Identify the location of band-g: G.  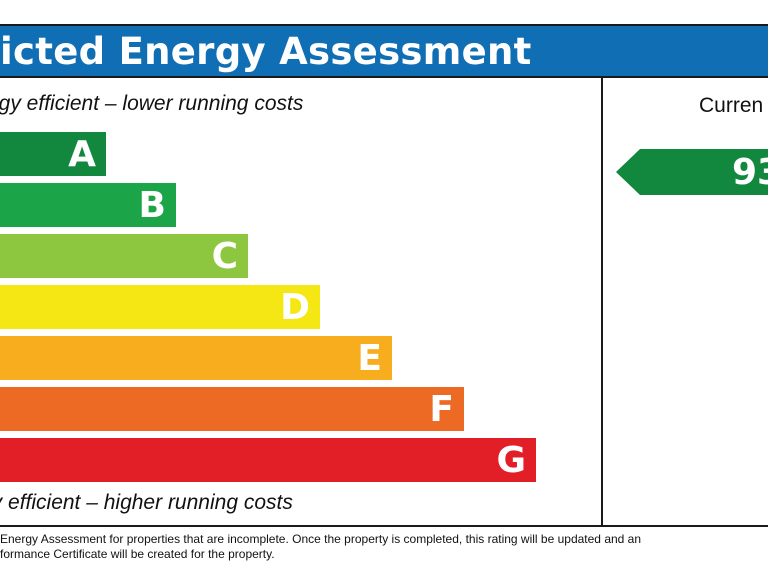
(268, 460).